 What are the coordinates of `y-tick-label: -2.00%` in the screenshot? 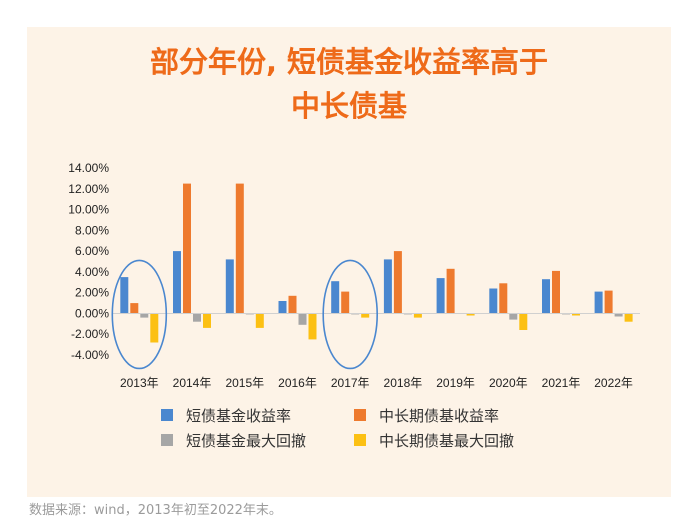 It's located at (90, 334).